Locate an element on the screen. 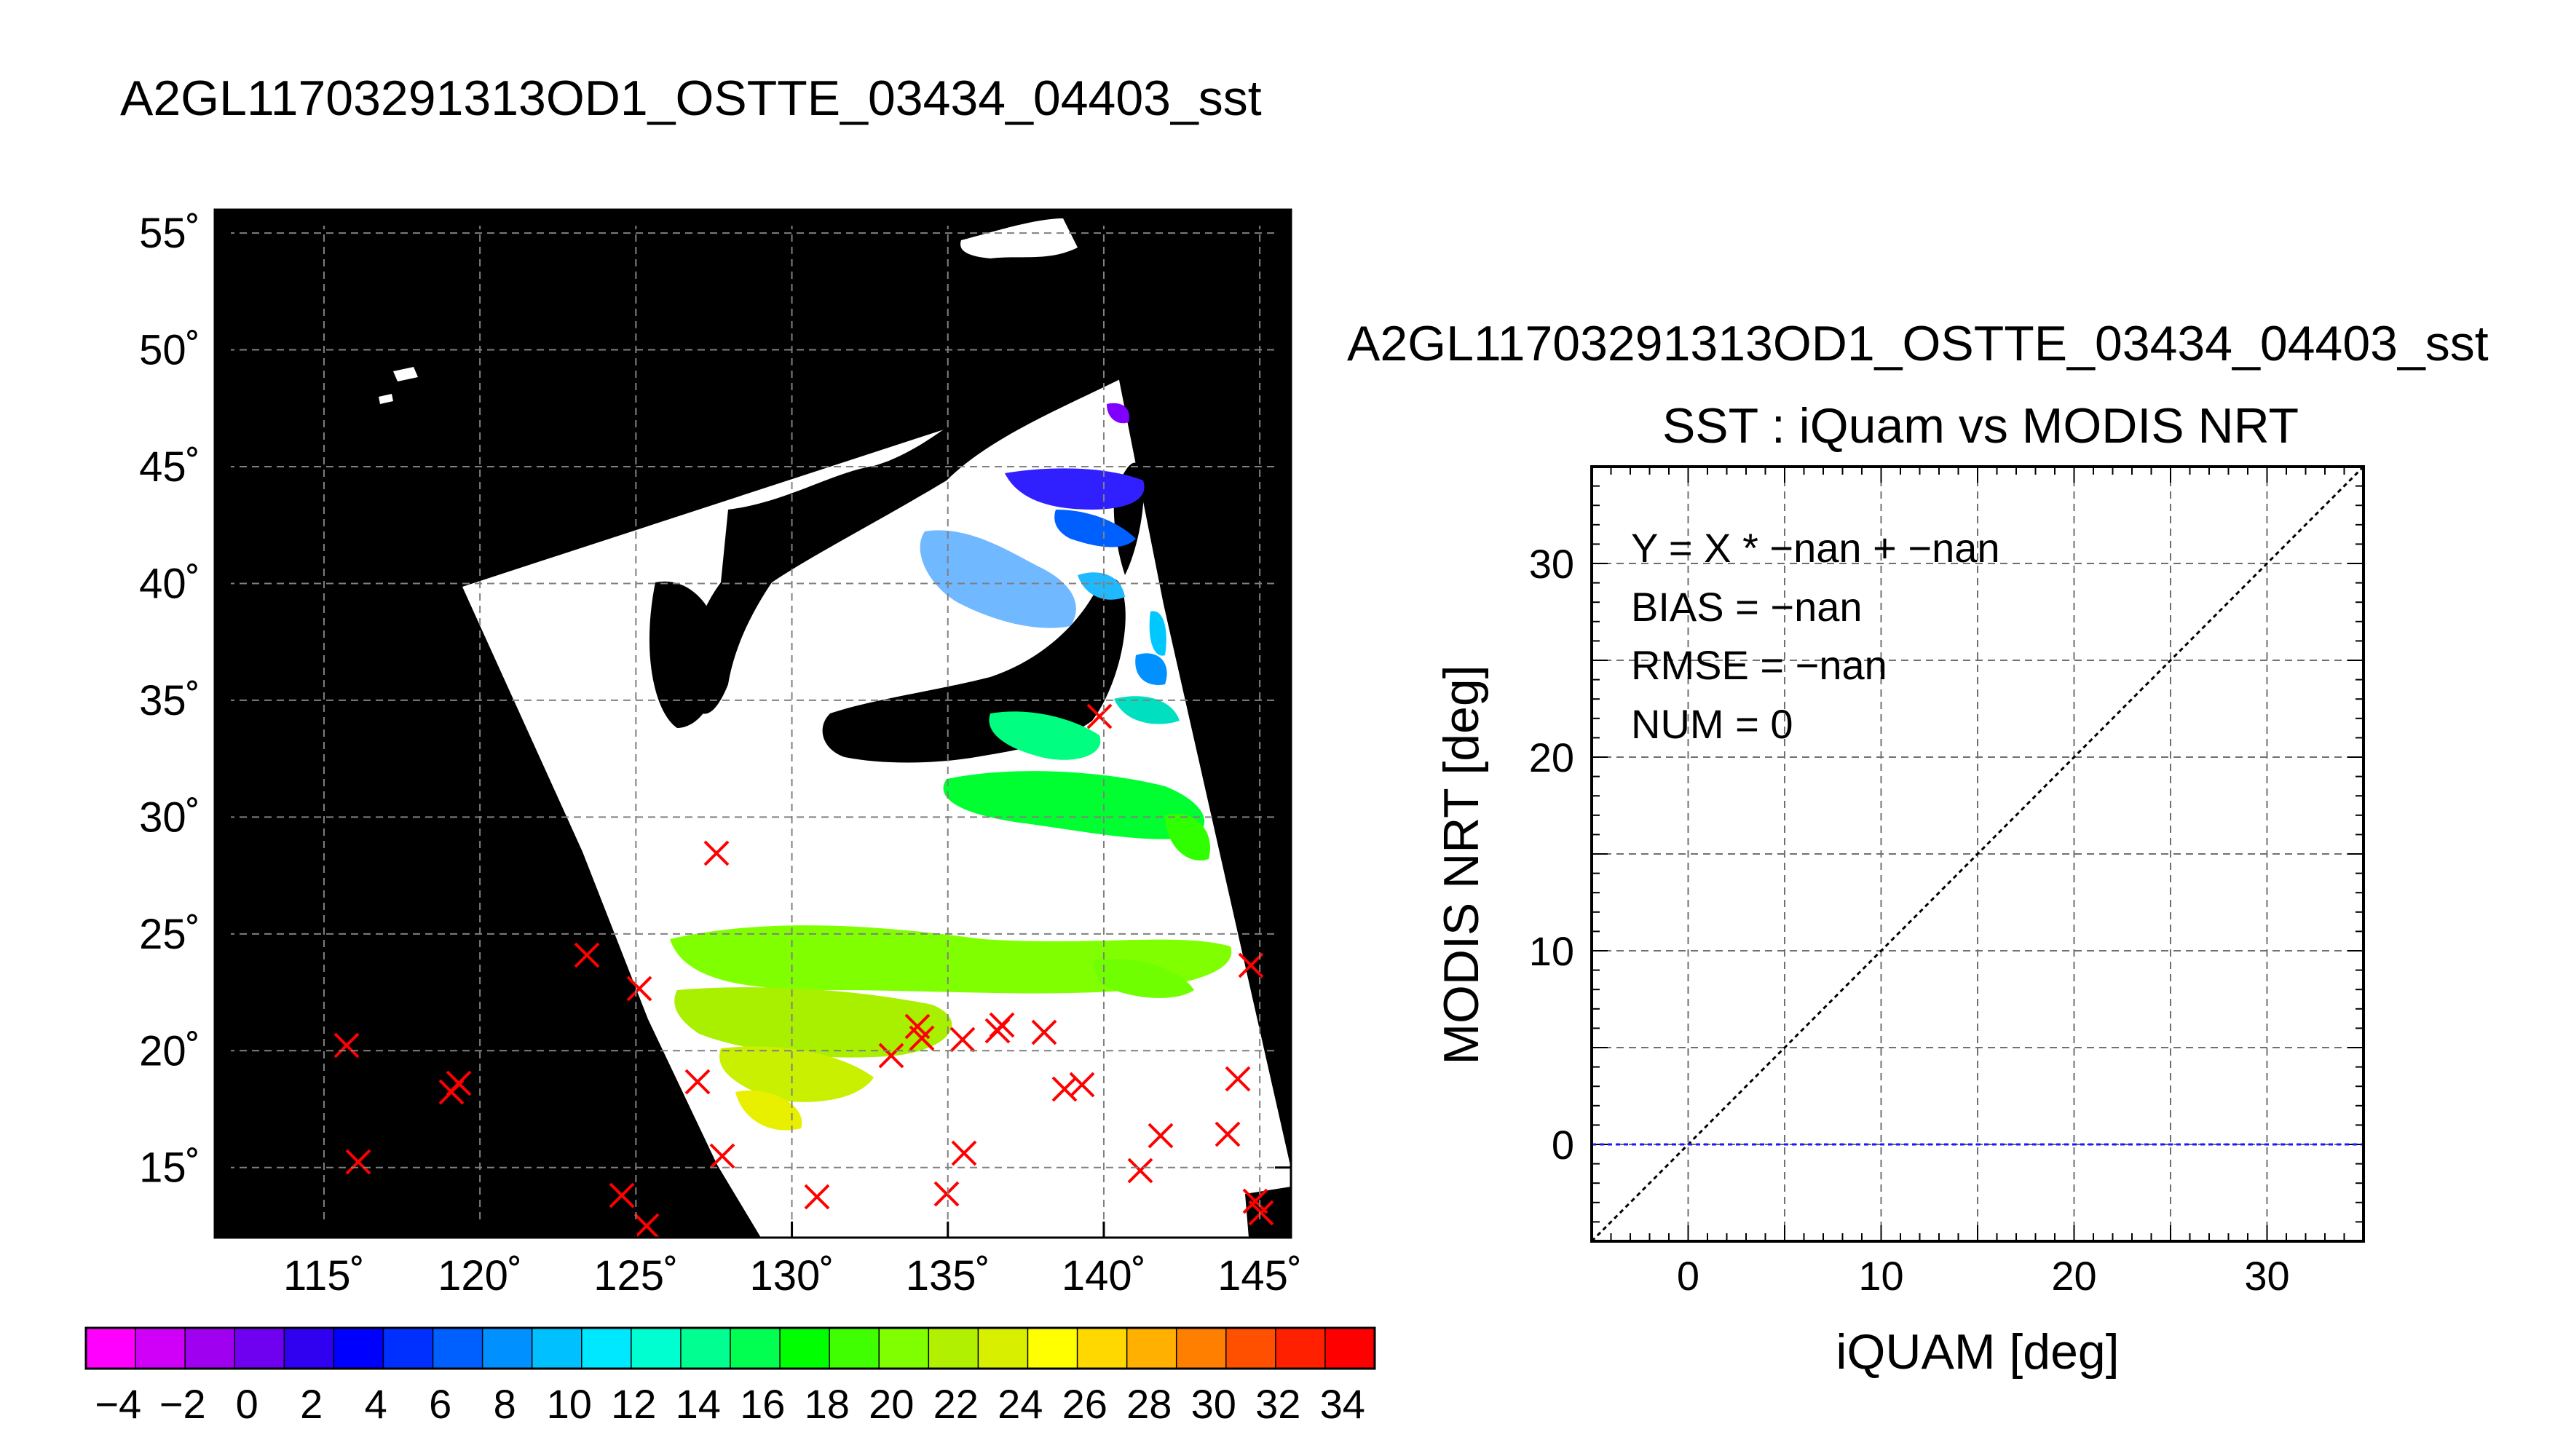  colorbar-label: 14 is located at coordinates (698, 1404).